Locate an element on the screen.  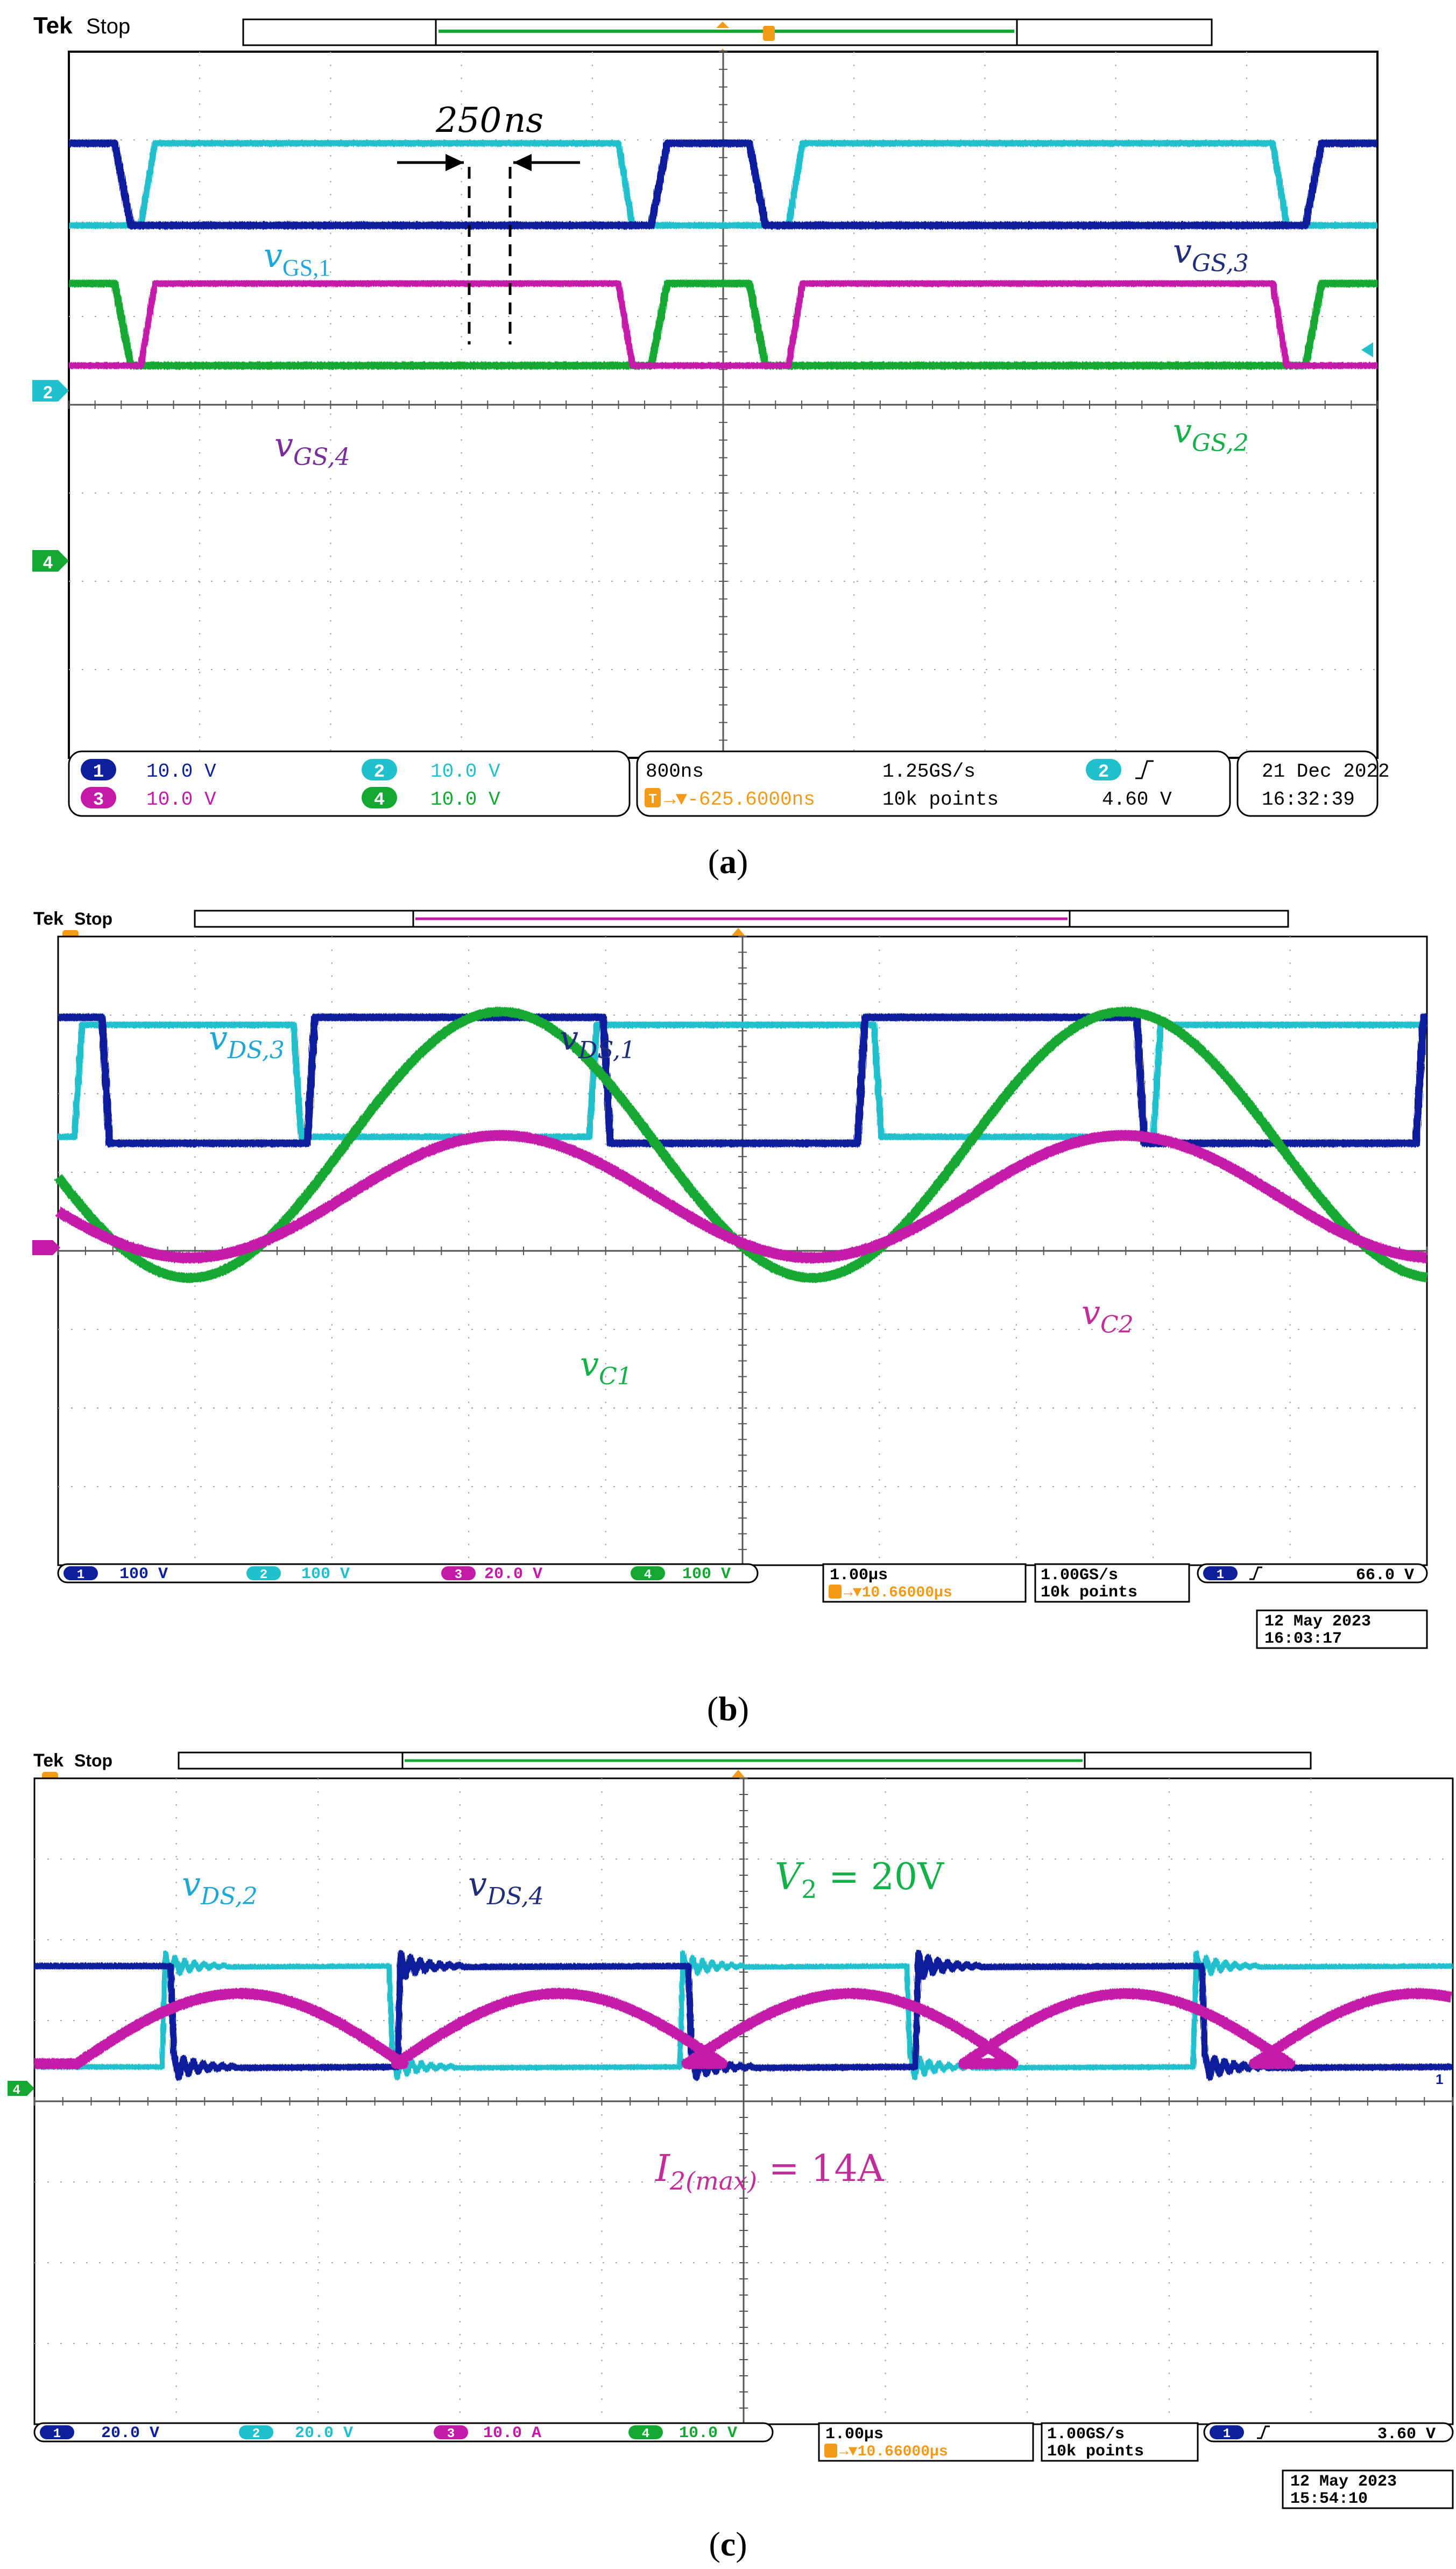
label-vgs4: vGS,4 is located at coordinates (312, 448).